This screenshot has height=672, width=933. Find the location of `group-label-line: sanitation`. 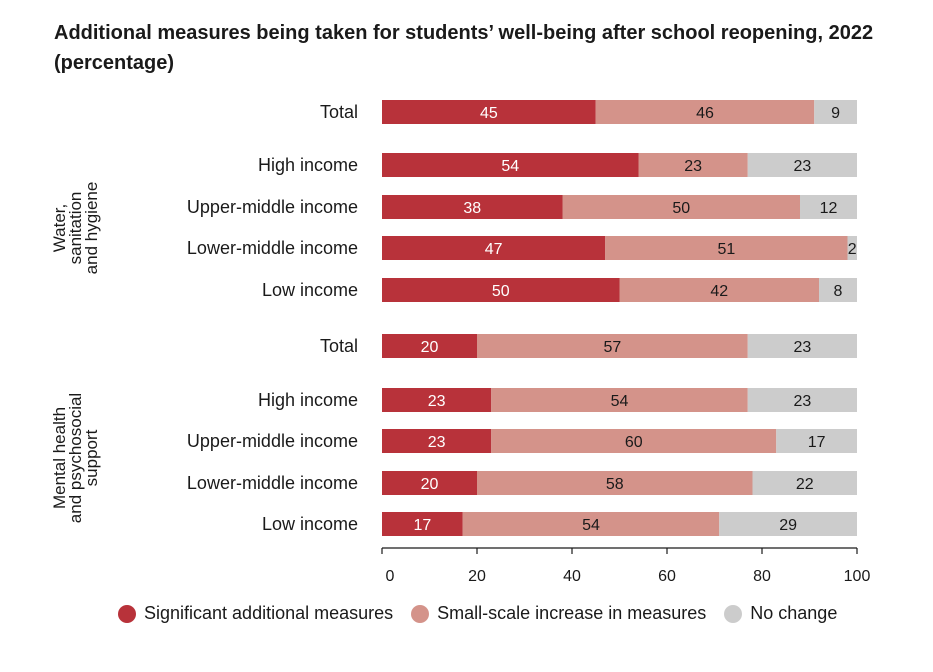

group-label-line: sanitation is located at coordinates (75, 228).